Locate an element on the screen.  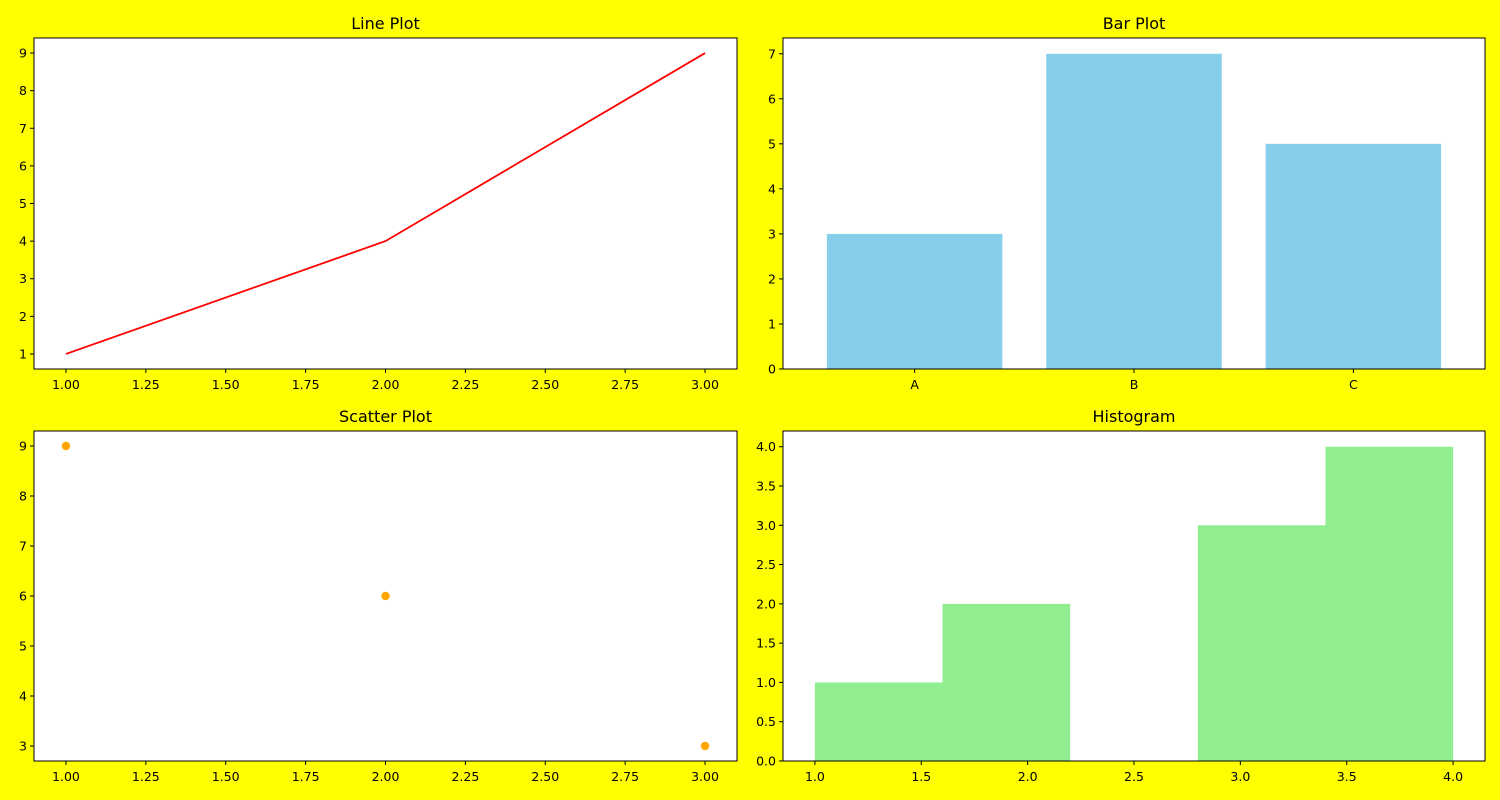
y-tick-label: 1.5 is located at coordinates (766, 643).